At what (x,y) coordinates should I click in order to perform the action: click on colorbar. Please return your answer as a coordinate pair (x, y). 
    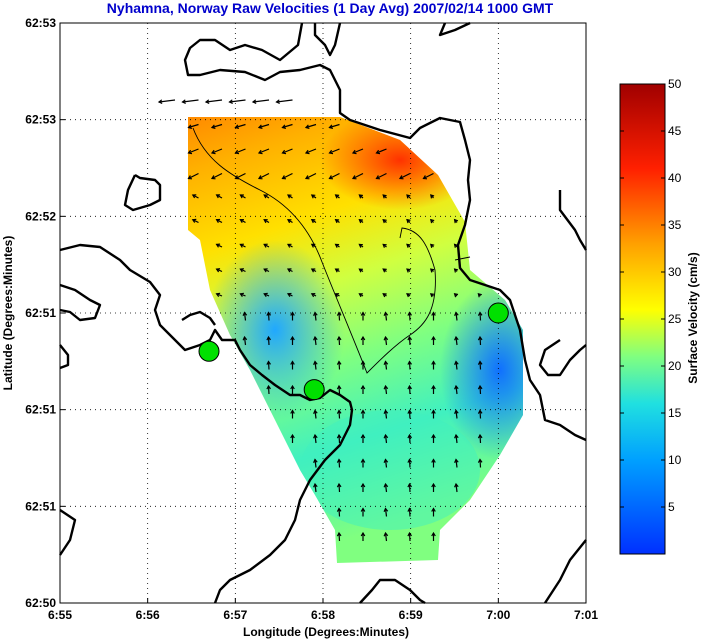
    Looking at the image, I should click on (642, 319).